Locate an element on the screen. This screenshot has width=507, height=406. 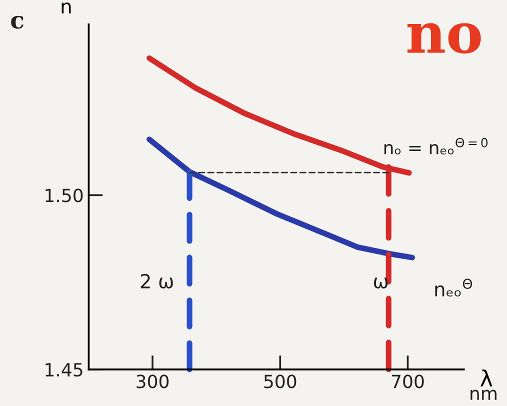
y-tick-label: 1.50 is located at coordinates (64, 195).